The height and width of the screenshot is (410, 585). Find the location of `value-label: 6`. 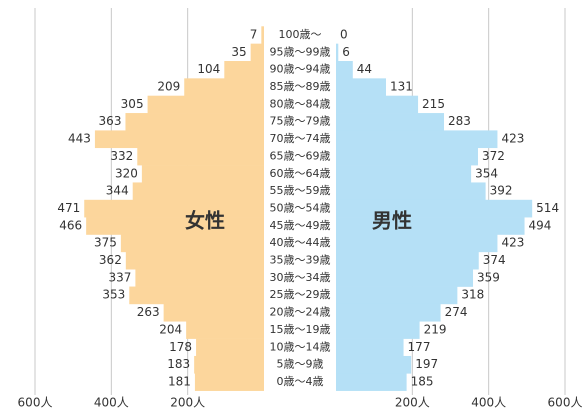

value-label: 6 is located at coordinates (346, 52).